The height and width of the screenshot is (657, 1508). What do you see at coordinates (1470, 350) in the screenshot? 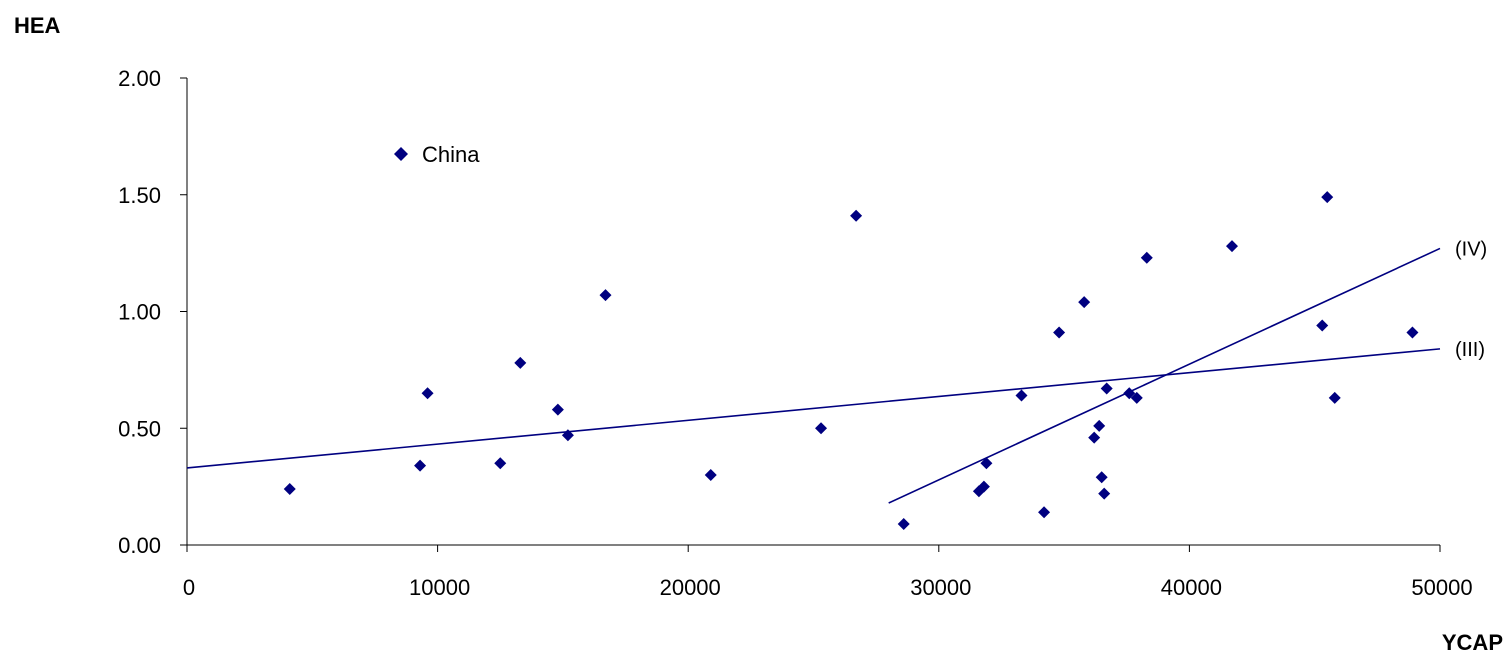
I see `trend-line-label: (III)` at bounding box center [1470, 350].